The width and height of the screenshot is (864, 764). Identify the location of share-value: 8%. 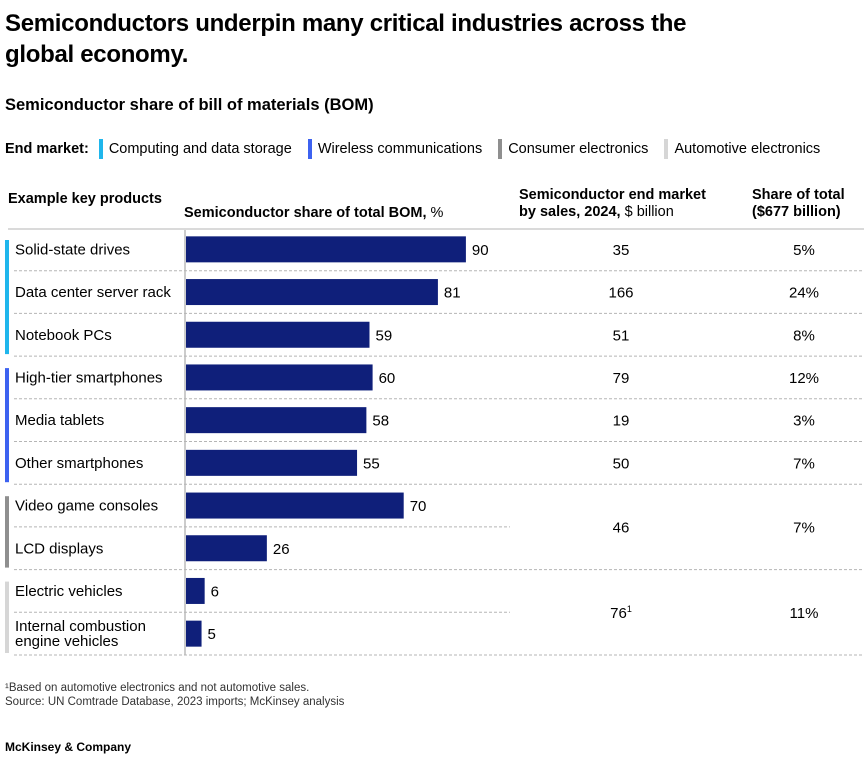
(804, 335).